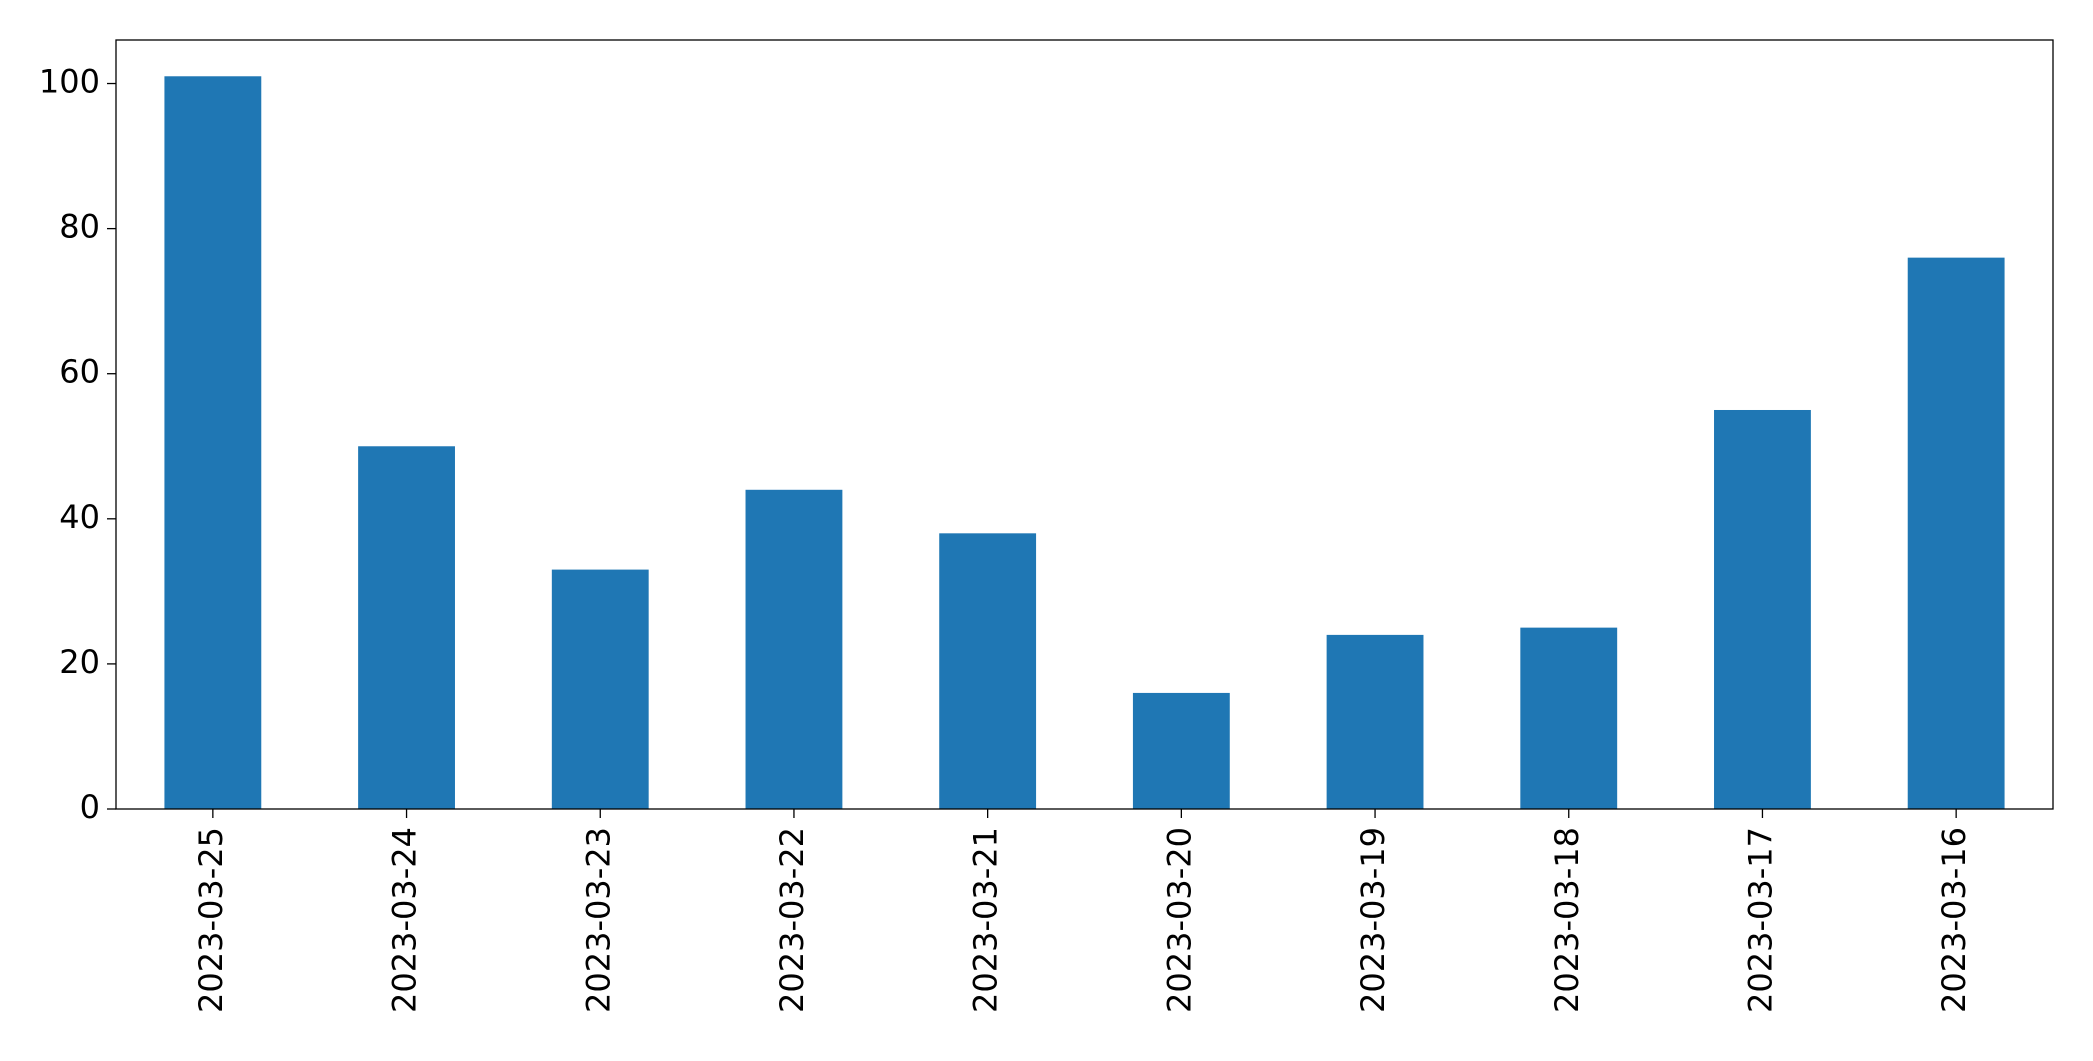 The width and height of the screenshot is (2093, 1061). I want to click on x-tick-label: 2023-03-16, so click(1954, 920).